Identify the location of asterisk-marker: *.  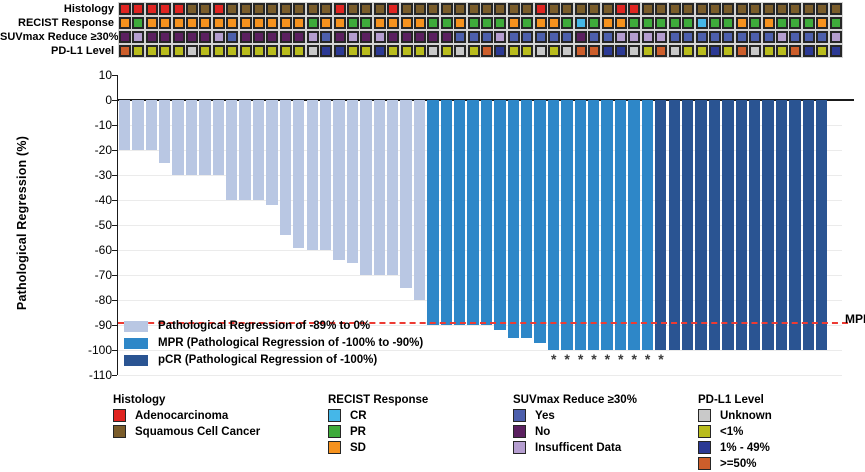
(621, 359).